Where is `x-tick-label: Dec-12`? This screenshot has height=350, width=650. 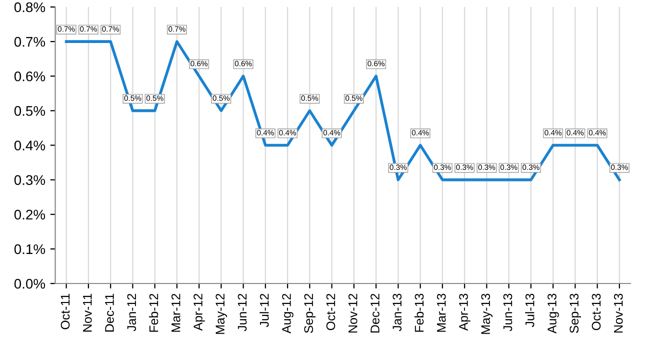 x-tick-label: Dec-12 is located at coordinates (375, 313).